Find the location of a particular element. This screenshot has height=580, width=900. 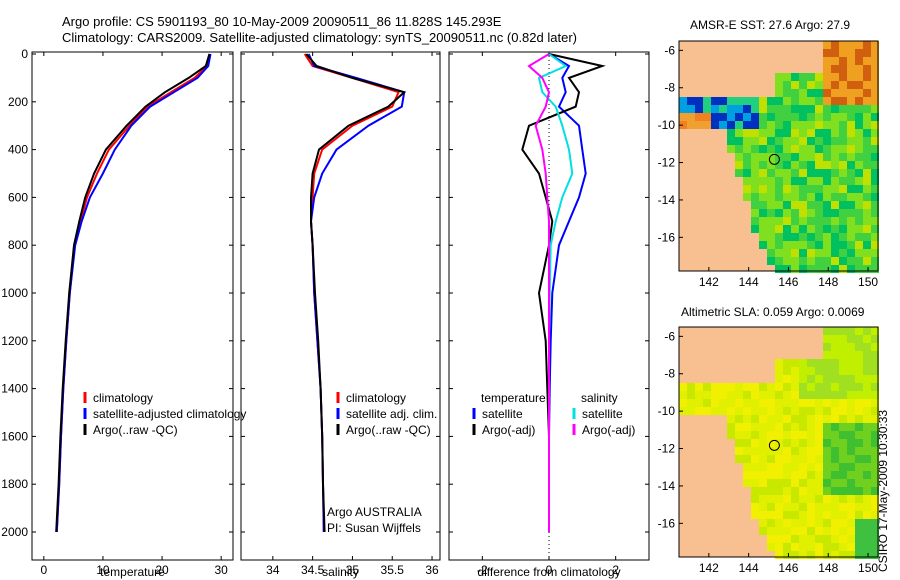

sla-map-x-tick-label: 148 is located at coordinates (828, 568).